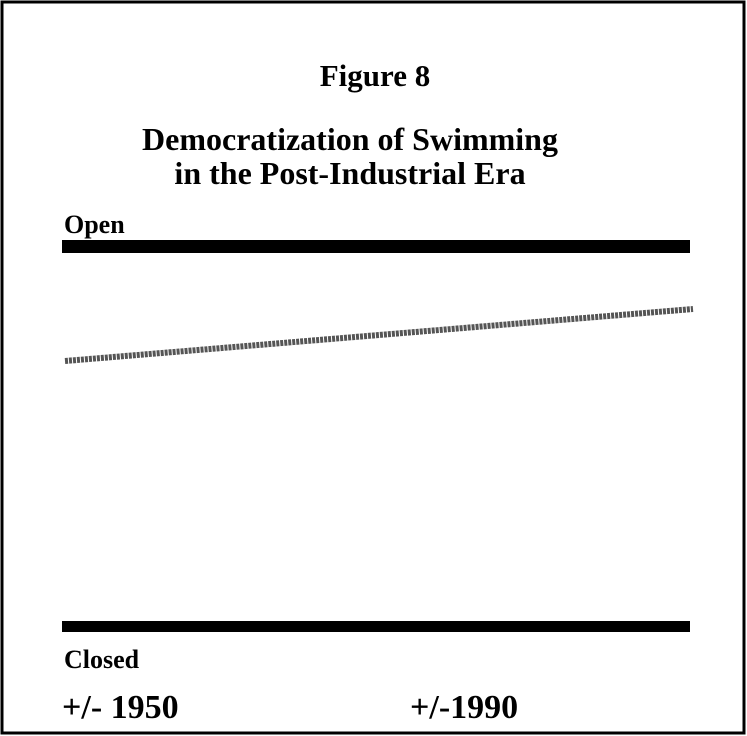  Describe the element at coordinates (464, 707) in the screenshot. I see `x-label: +/-1990` at that location.